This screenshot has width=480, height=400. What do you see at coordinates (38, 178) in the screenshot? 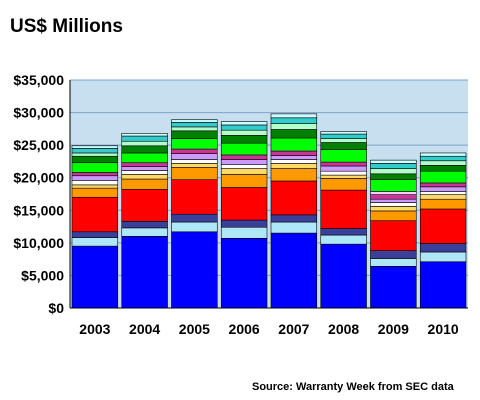
I see `y-tick-label: $20,000` at bounding box center [38, 178].